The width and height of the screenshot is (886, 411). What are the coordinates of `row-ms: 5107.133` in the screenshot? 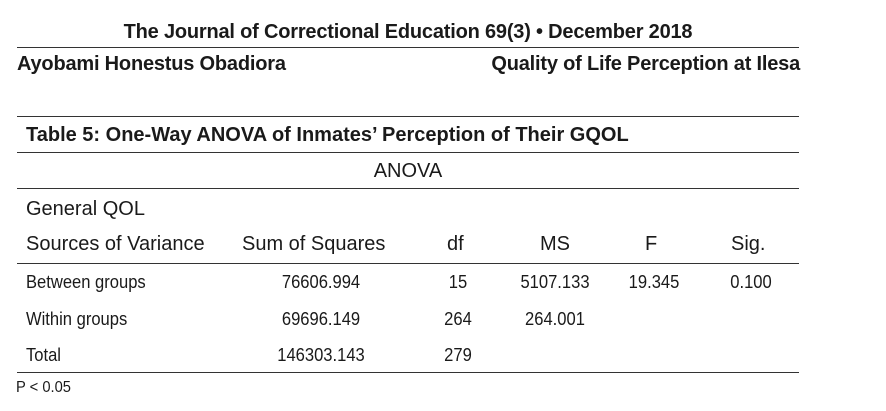 It's located at (555, 282).